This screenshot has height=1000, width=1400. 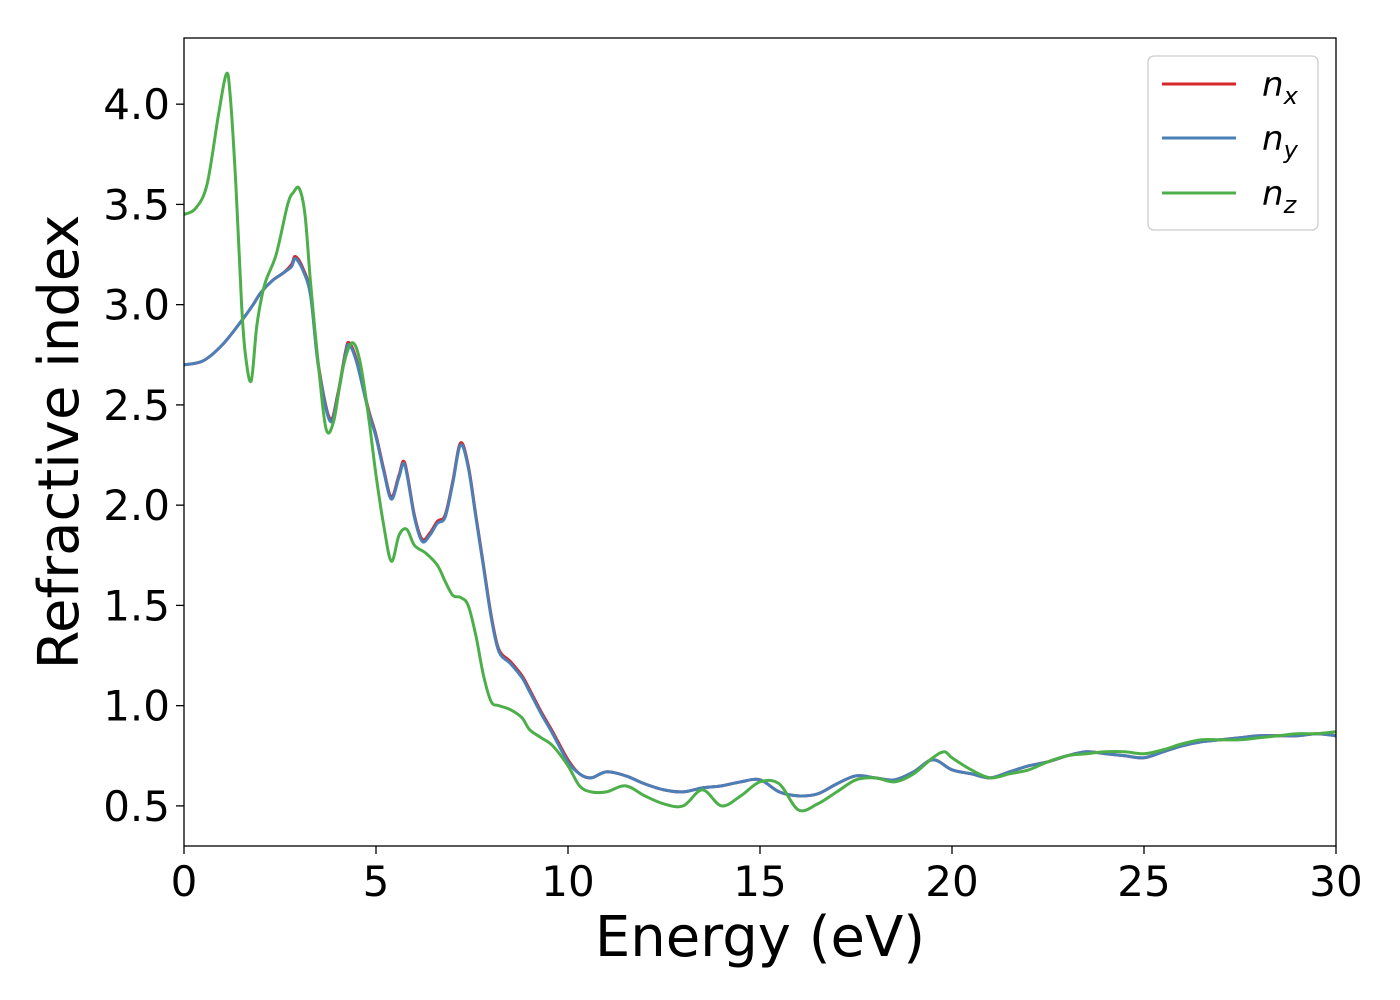 What do you see at coordinates (1280, 87) in the screenshot?
I see `legend-label-nx: nx` at bounding box center [1280, 87].